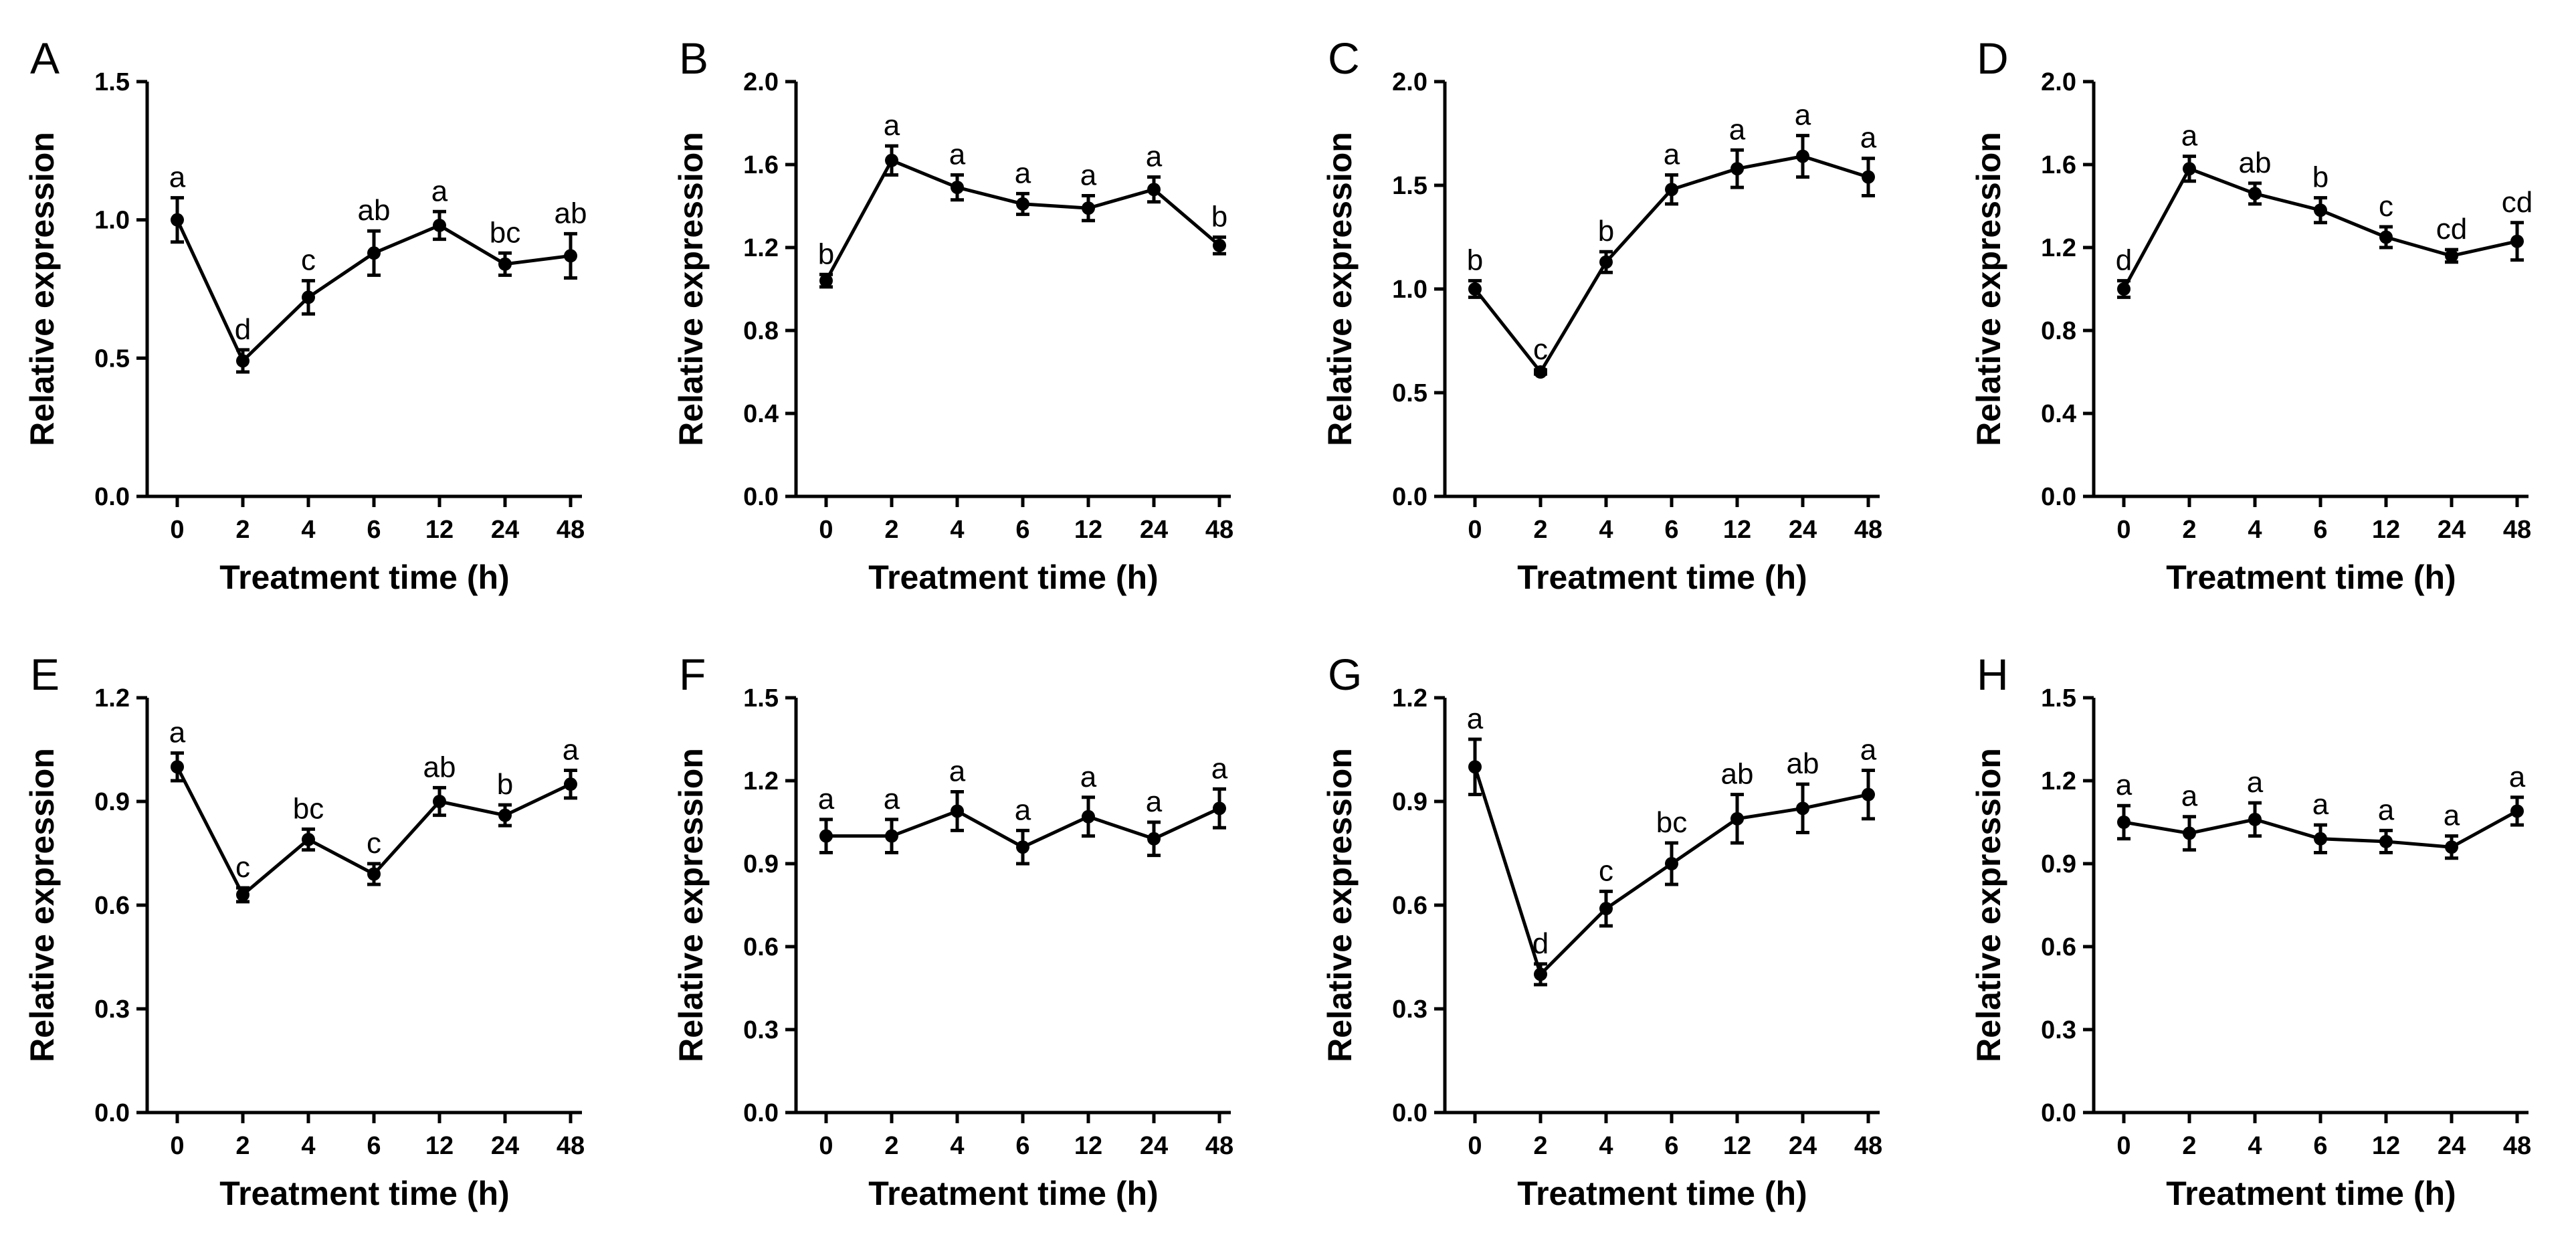  I want to click on panel-letter: G, so click(1345, 674).